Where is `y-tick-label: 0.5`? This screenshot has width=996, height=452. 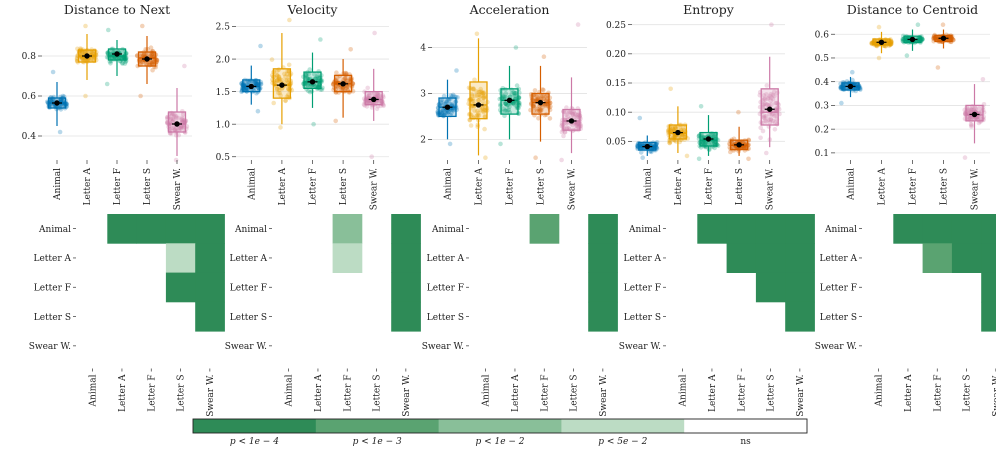 y-tick-label: 0.5 is located at coordinates (223, 158).